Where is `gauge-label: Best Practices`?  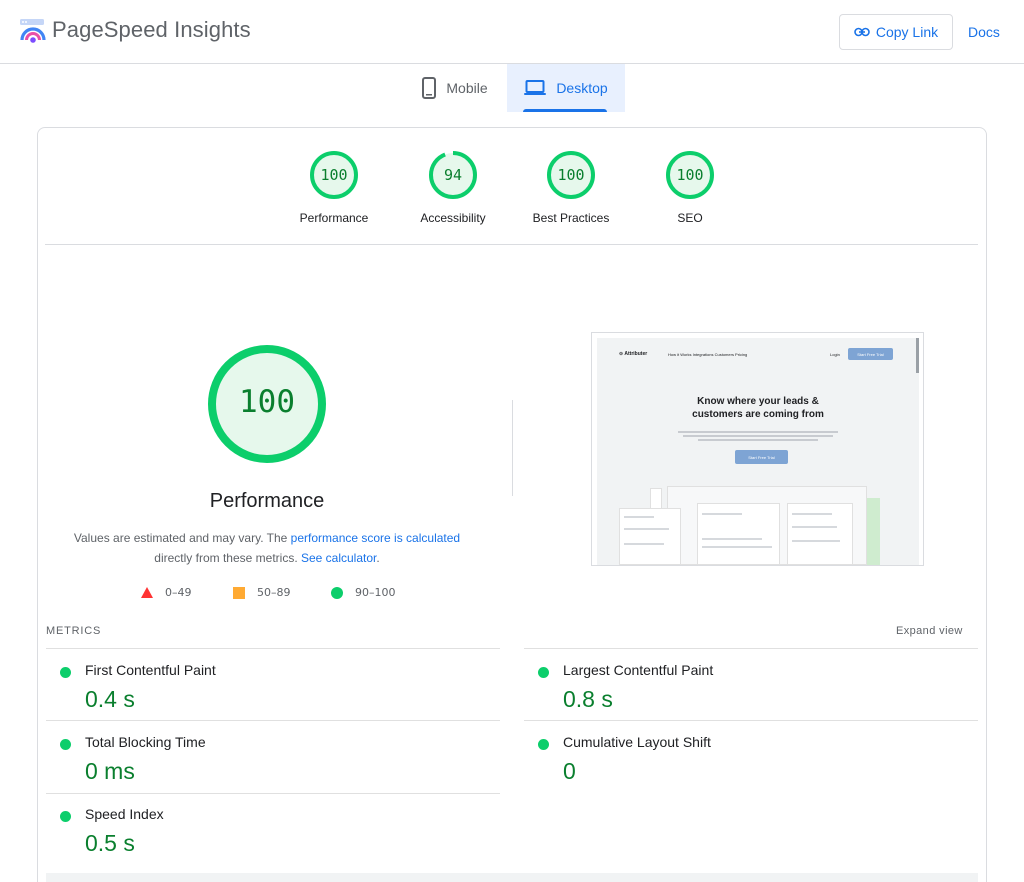 gauge-label: Best Practices is located at coordinates (571, 218).